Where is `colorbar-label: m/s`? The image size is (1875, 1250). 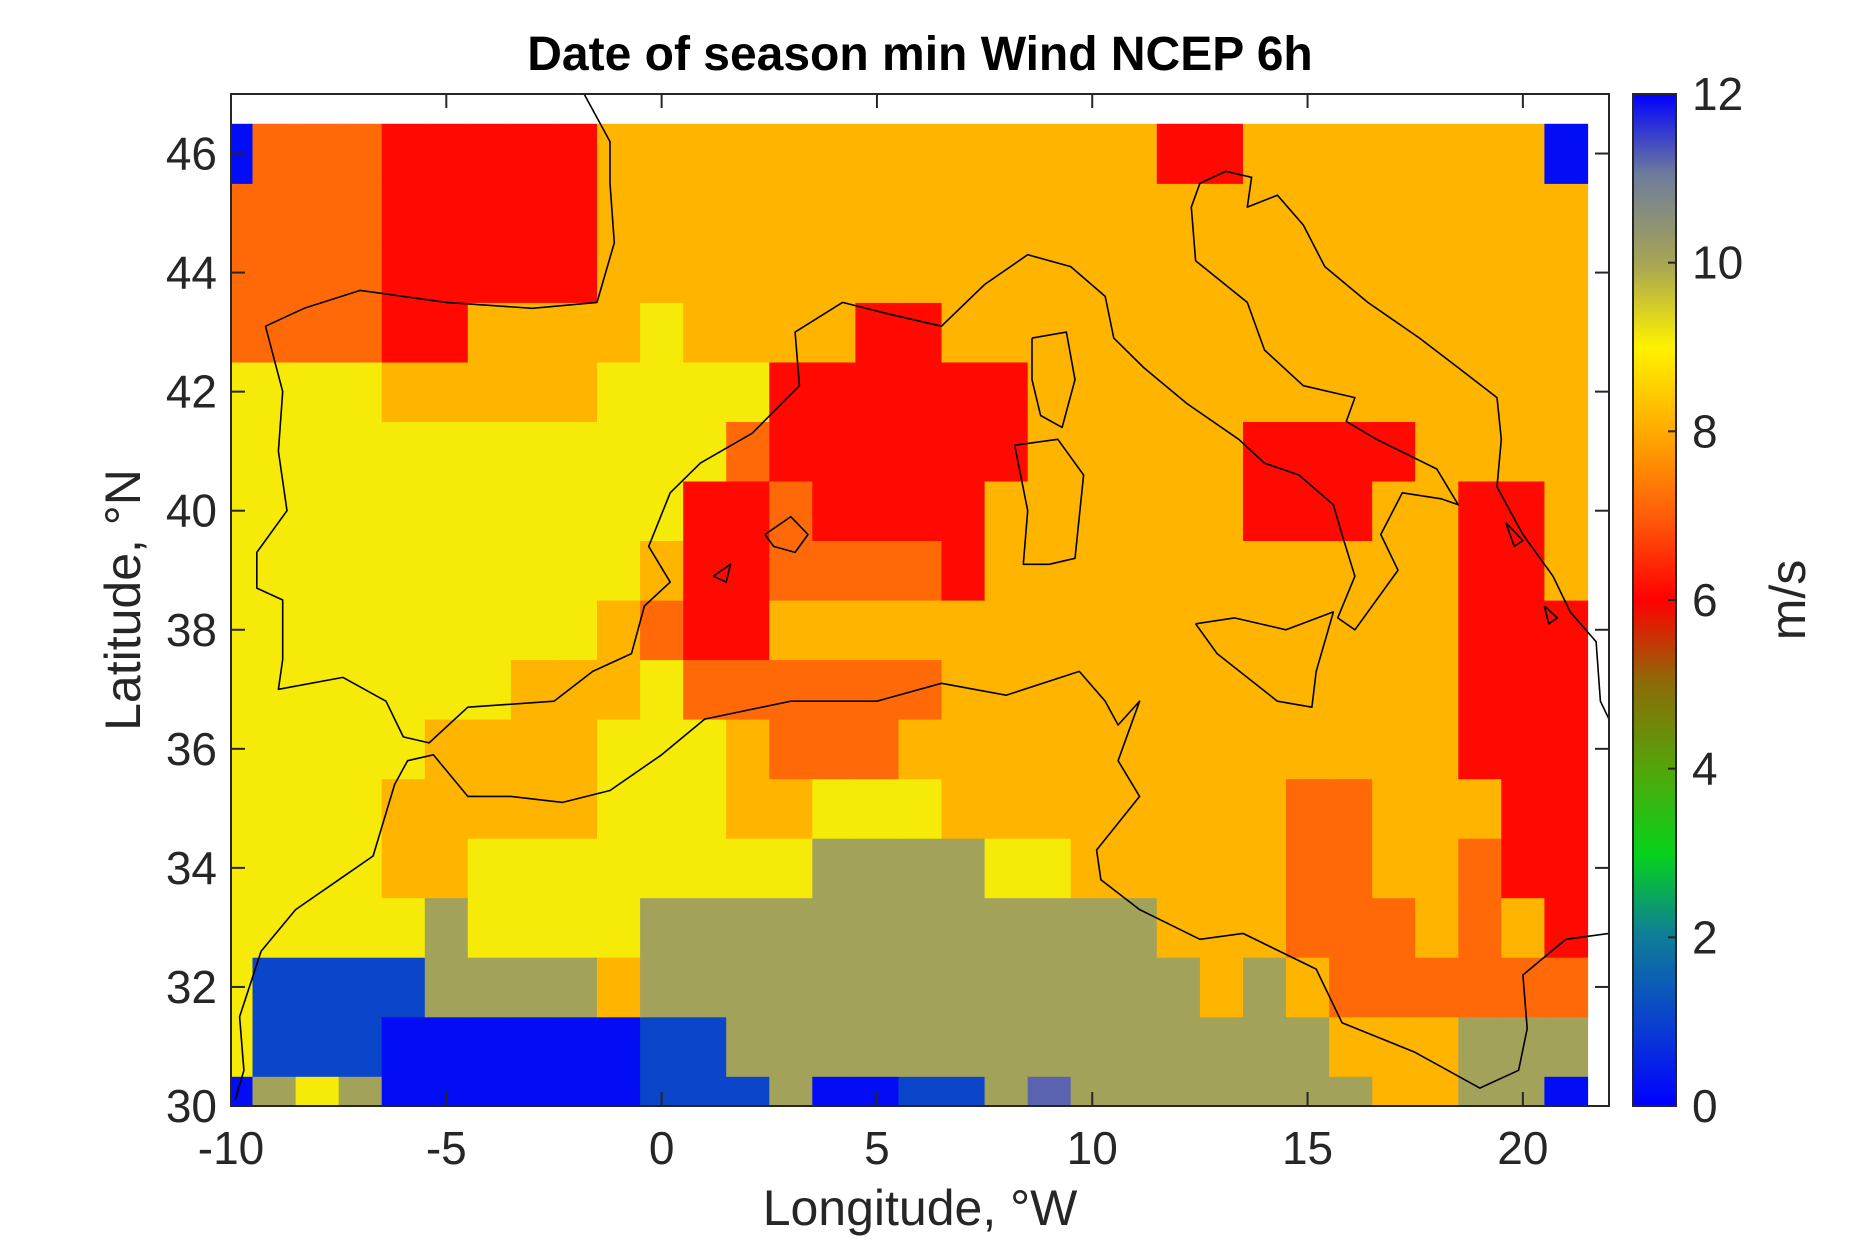 colorbar-label: m/s is located at coordinates (1788, 600).